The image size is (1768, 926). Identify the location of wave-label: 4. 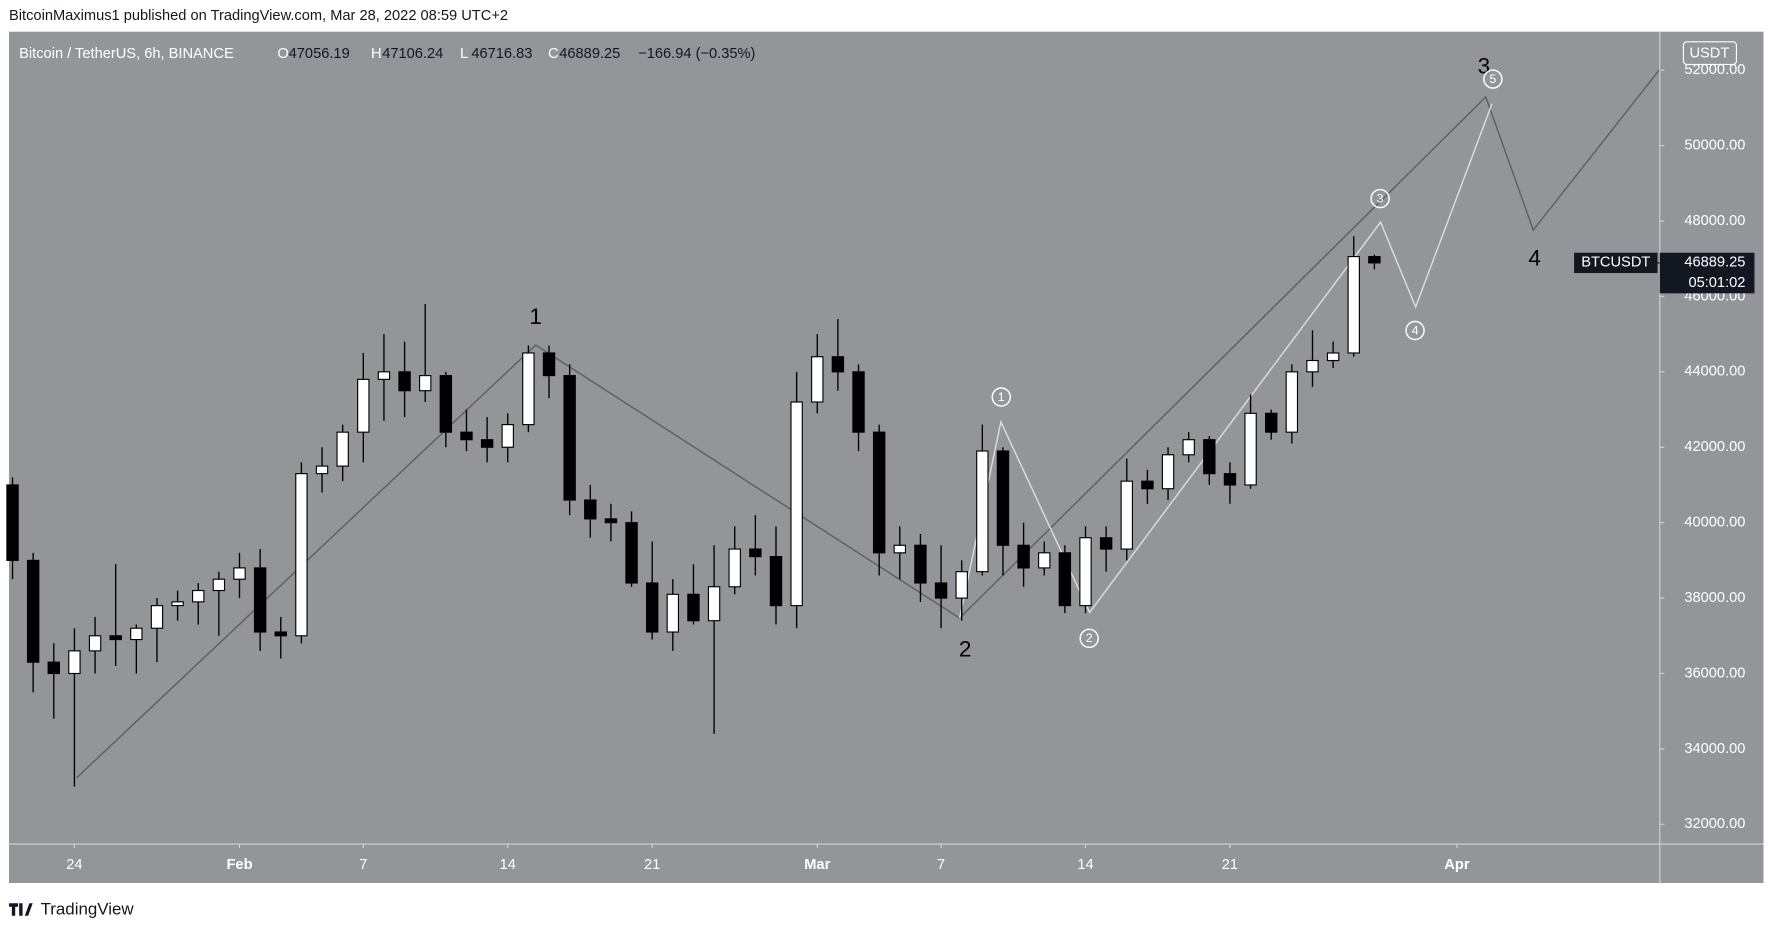
(1534, 257).